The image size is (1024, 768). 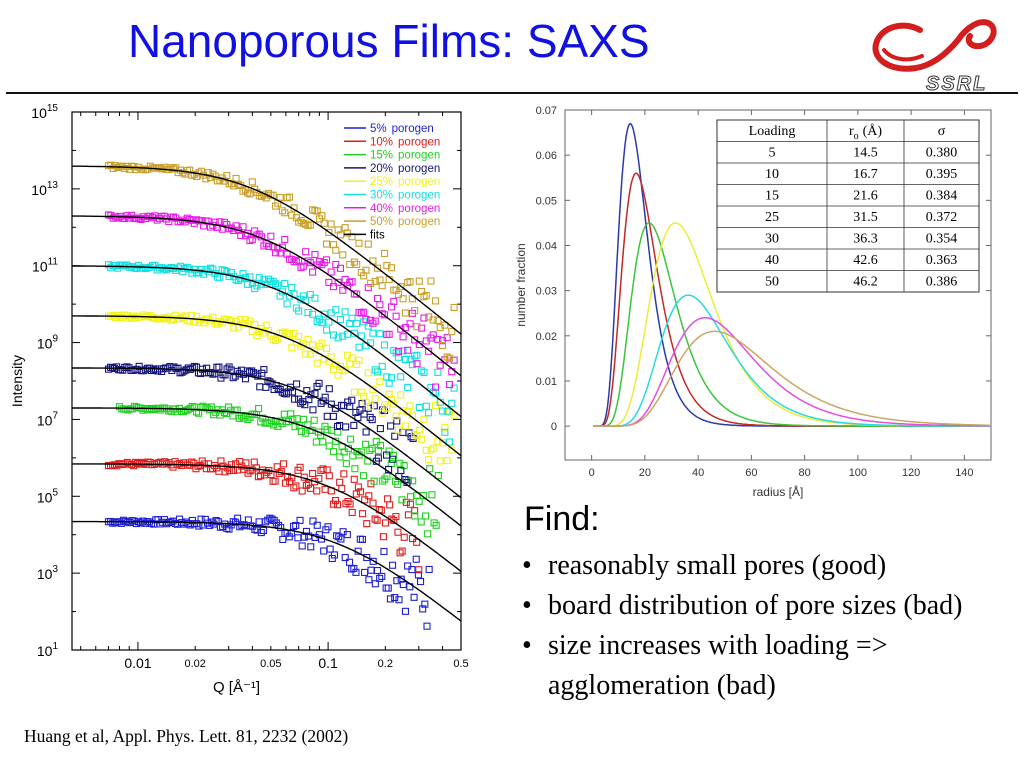 I want to click on legend-label-pct: 50%, so click(x=381, y=222).